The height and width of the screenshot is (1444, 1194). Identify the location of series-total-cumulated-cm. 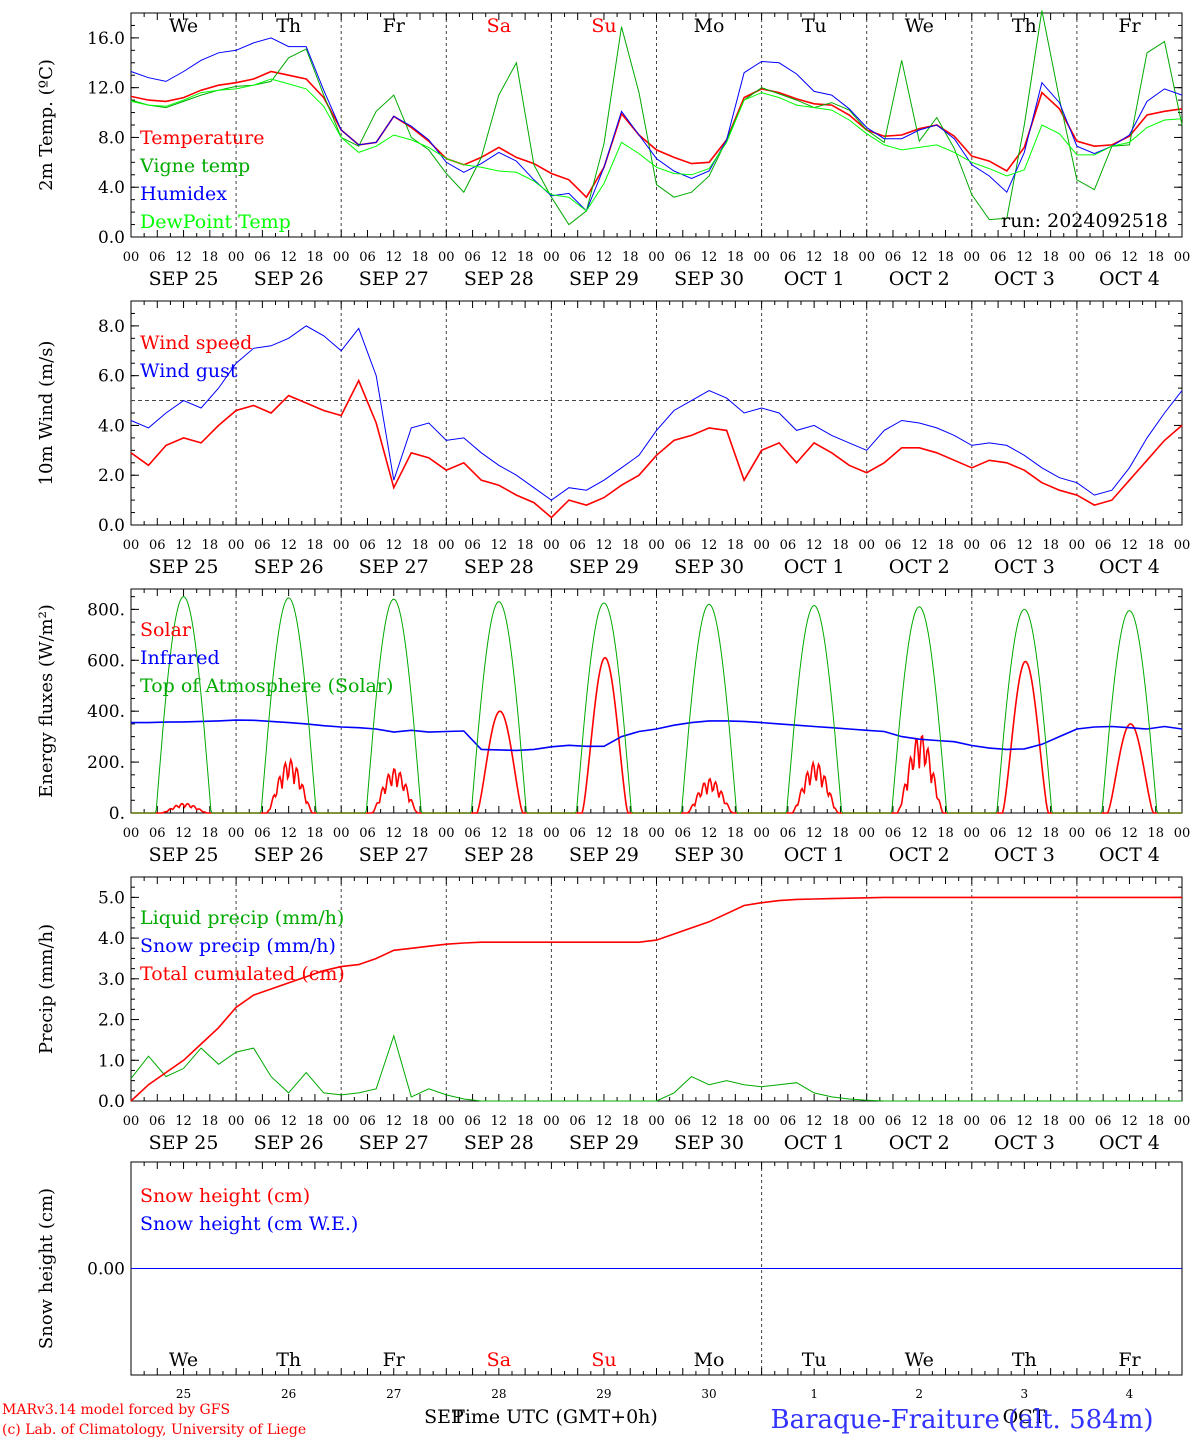
(656, 999).